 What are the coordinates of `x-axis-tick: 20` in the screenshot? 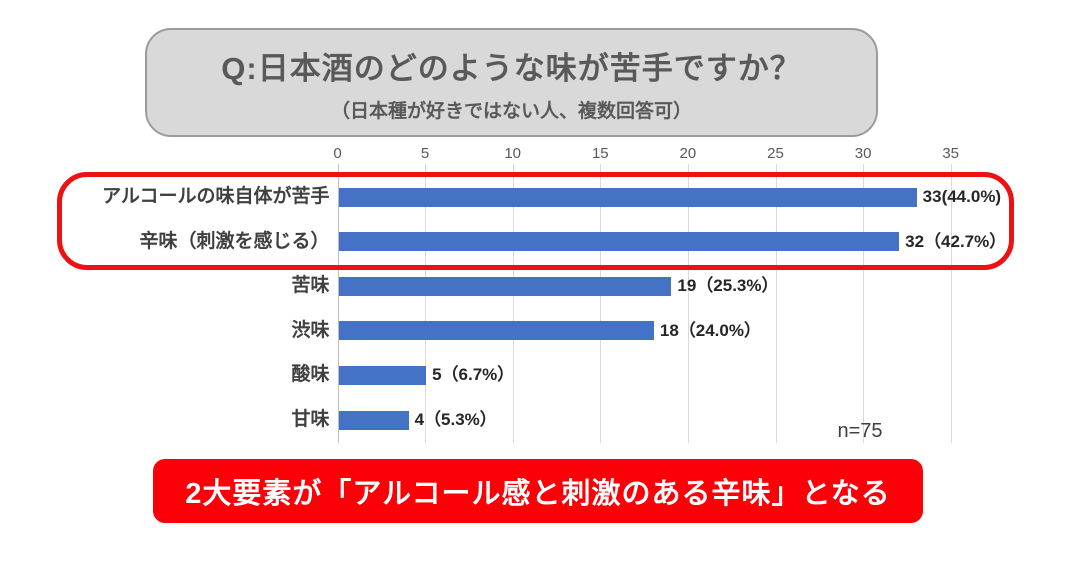 It's located at (688, 153).